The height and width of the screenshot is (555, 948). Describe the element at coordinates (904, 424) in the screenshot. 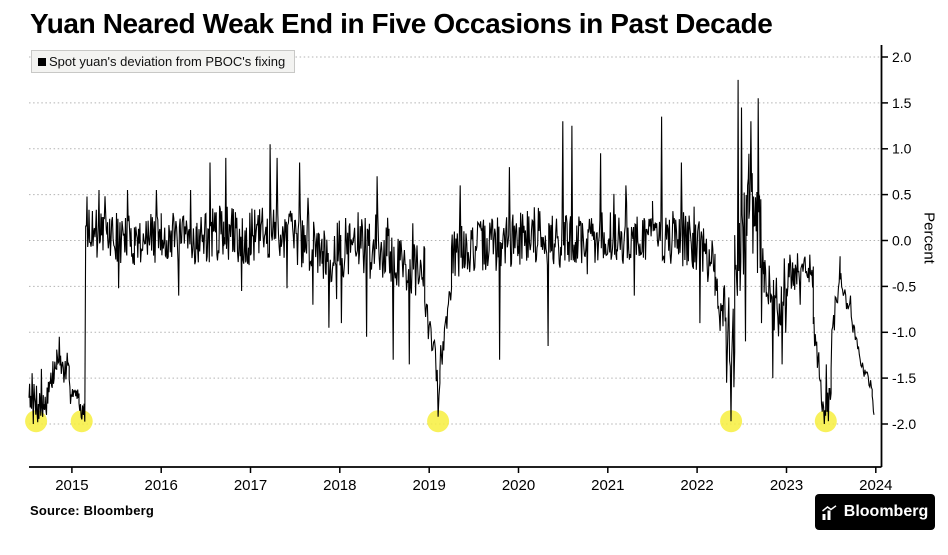

I see `y-tick-label: -2.0` at that location.